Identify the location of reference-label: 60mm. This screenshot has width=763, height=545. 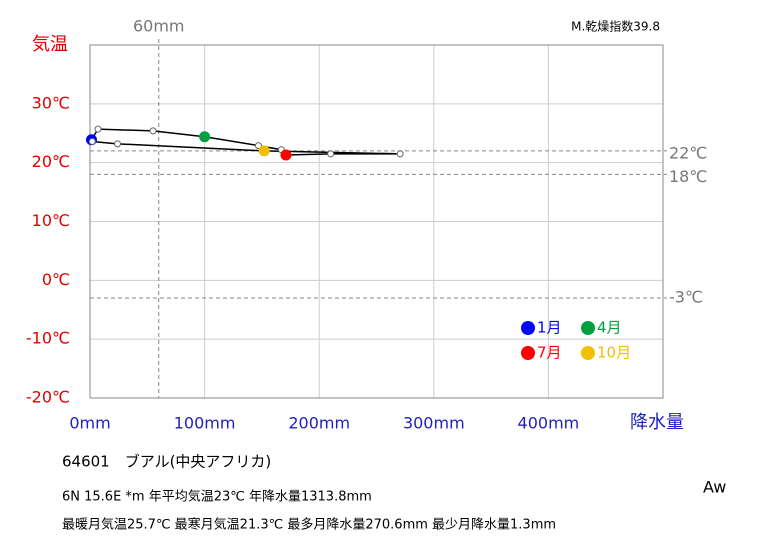
(159, 26).